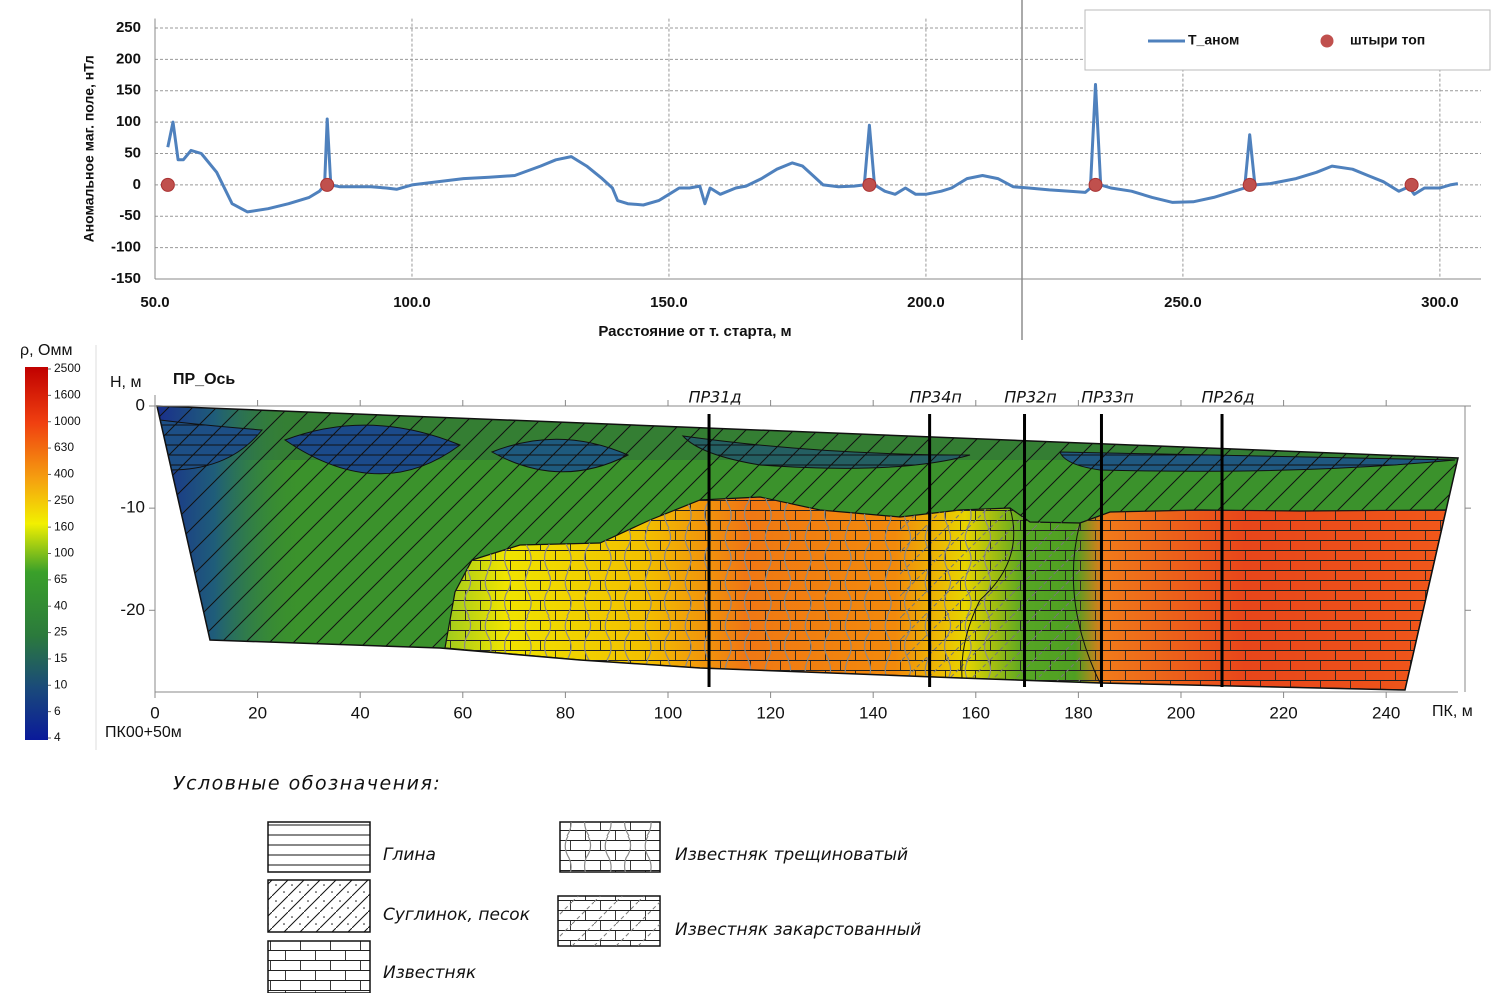  What do you see at coordinates (694, 331) in the screenshot?
I see `x-axis-title: Расстояние от т. старта, м` at bounding box center [694, 331].